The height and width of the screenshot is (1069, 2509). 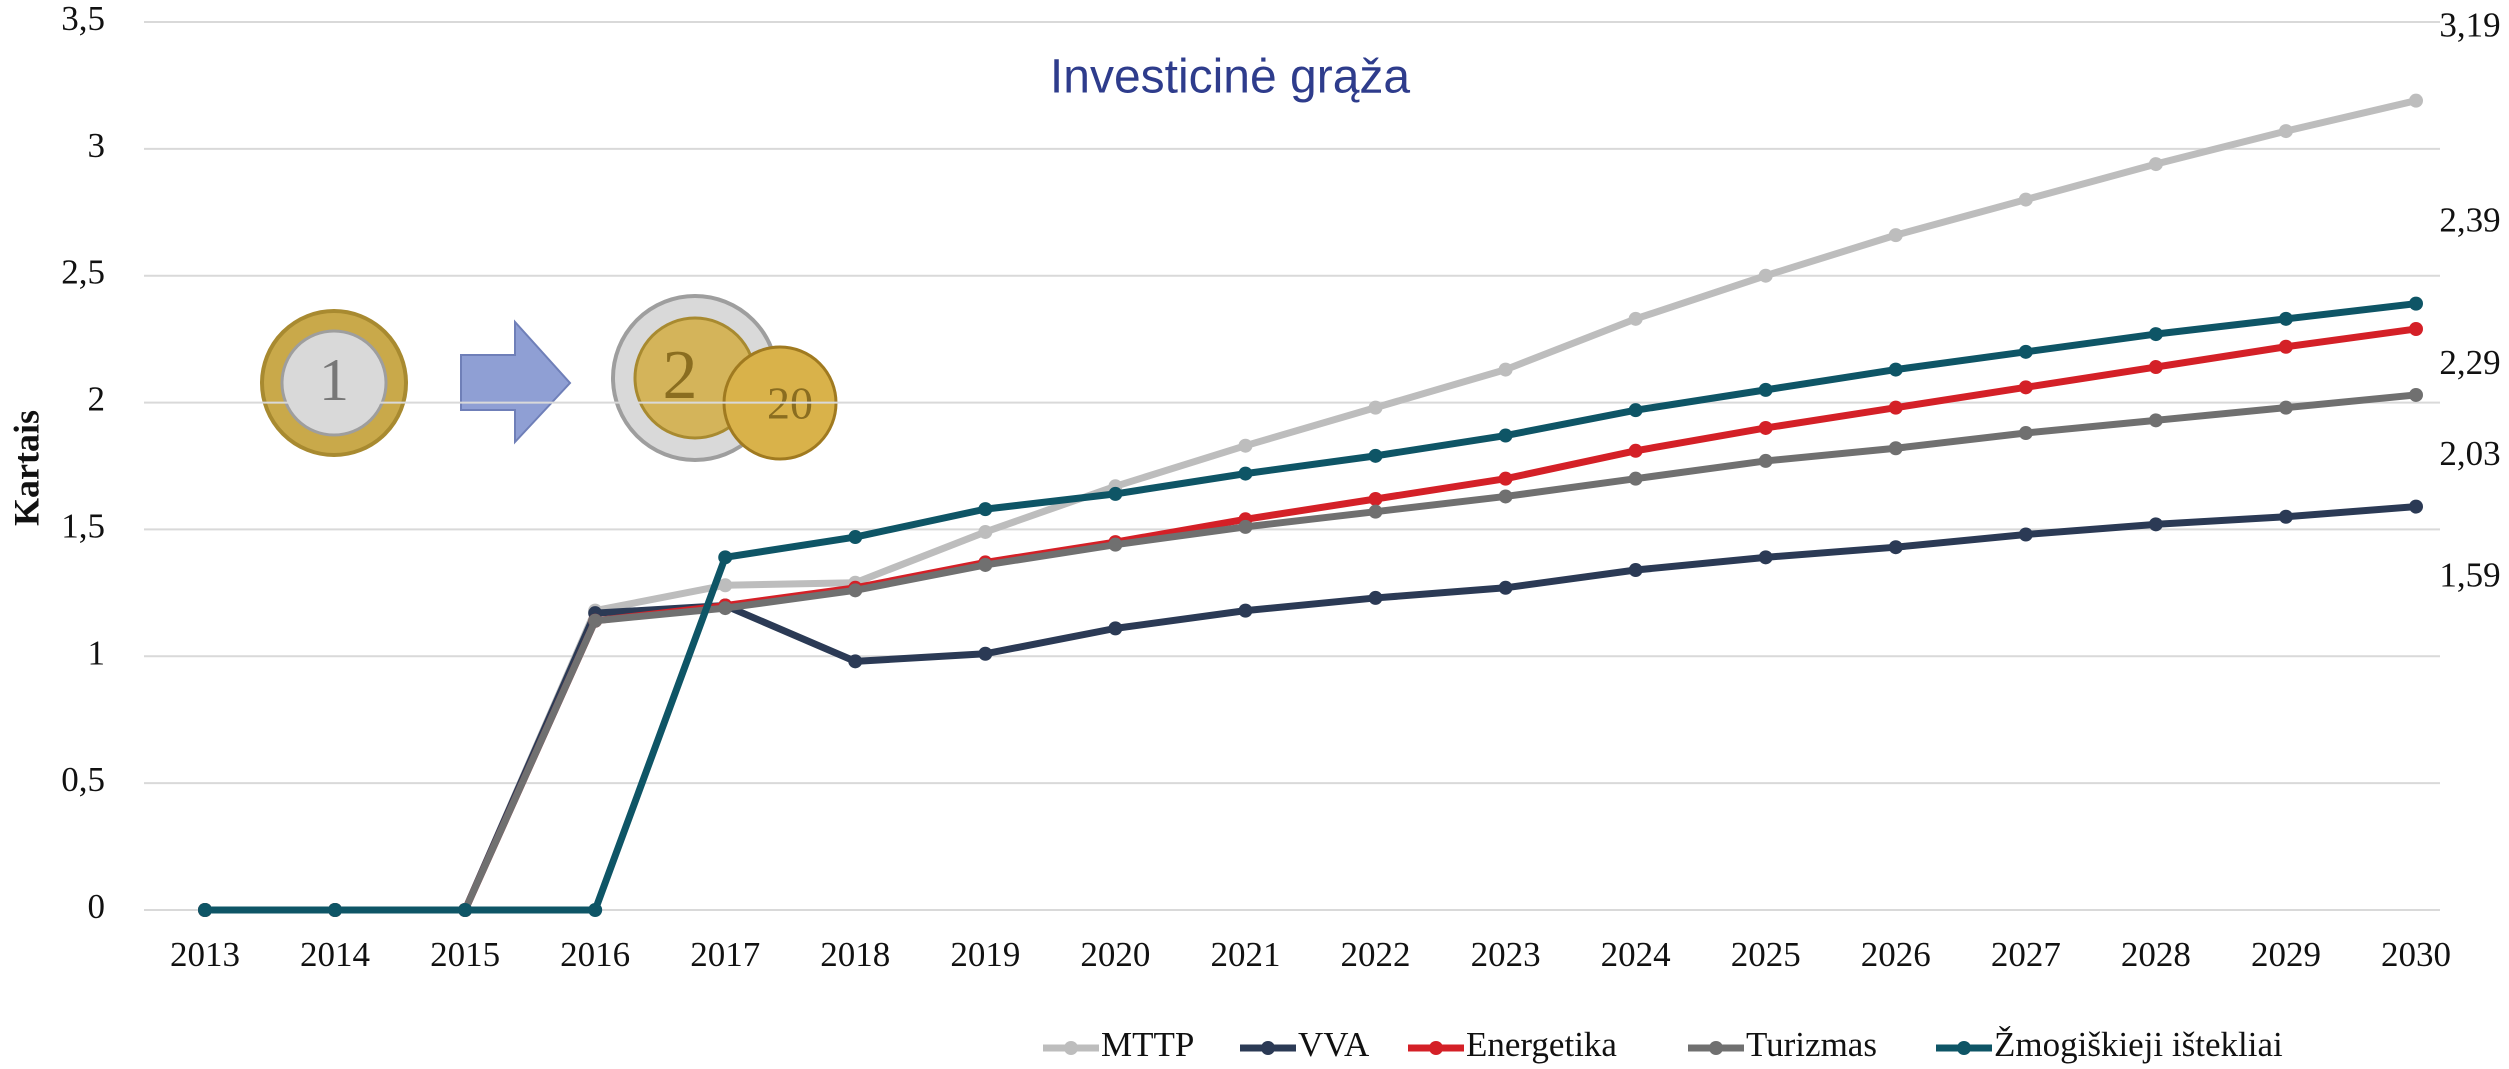 I want to click on value-label: 2,29, so click(x=2469, y=362).